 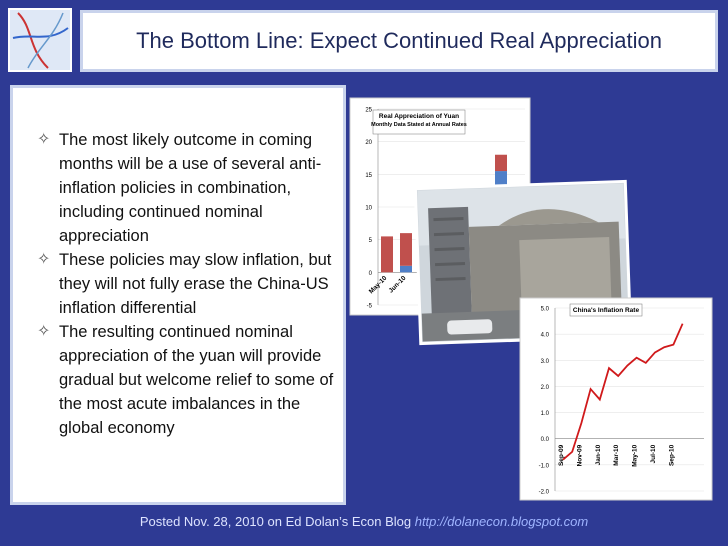 I want to click on x-tick-label: Sep-10, so click(x=671, y=455).